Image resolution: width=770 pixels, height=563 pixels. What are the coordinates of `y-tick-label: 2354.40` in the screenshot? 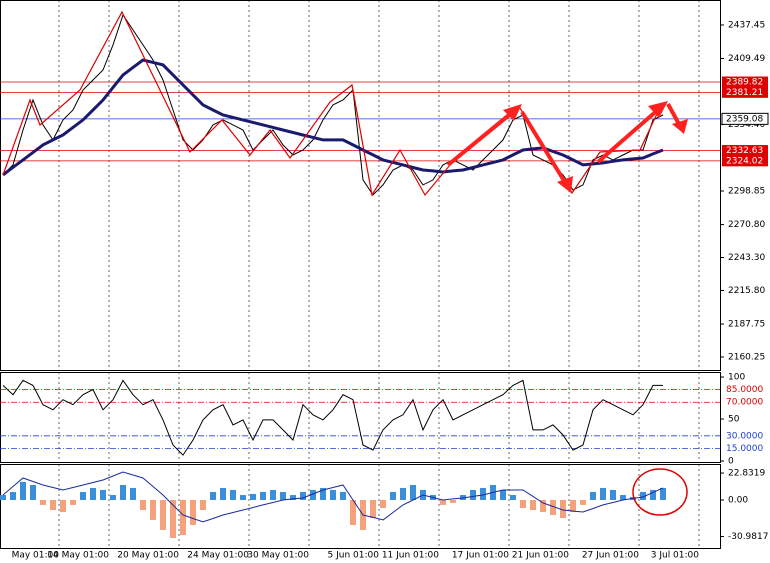 It's located at (746, 125).